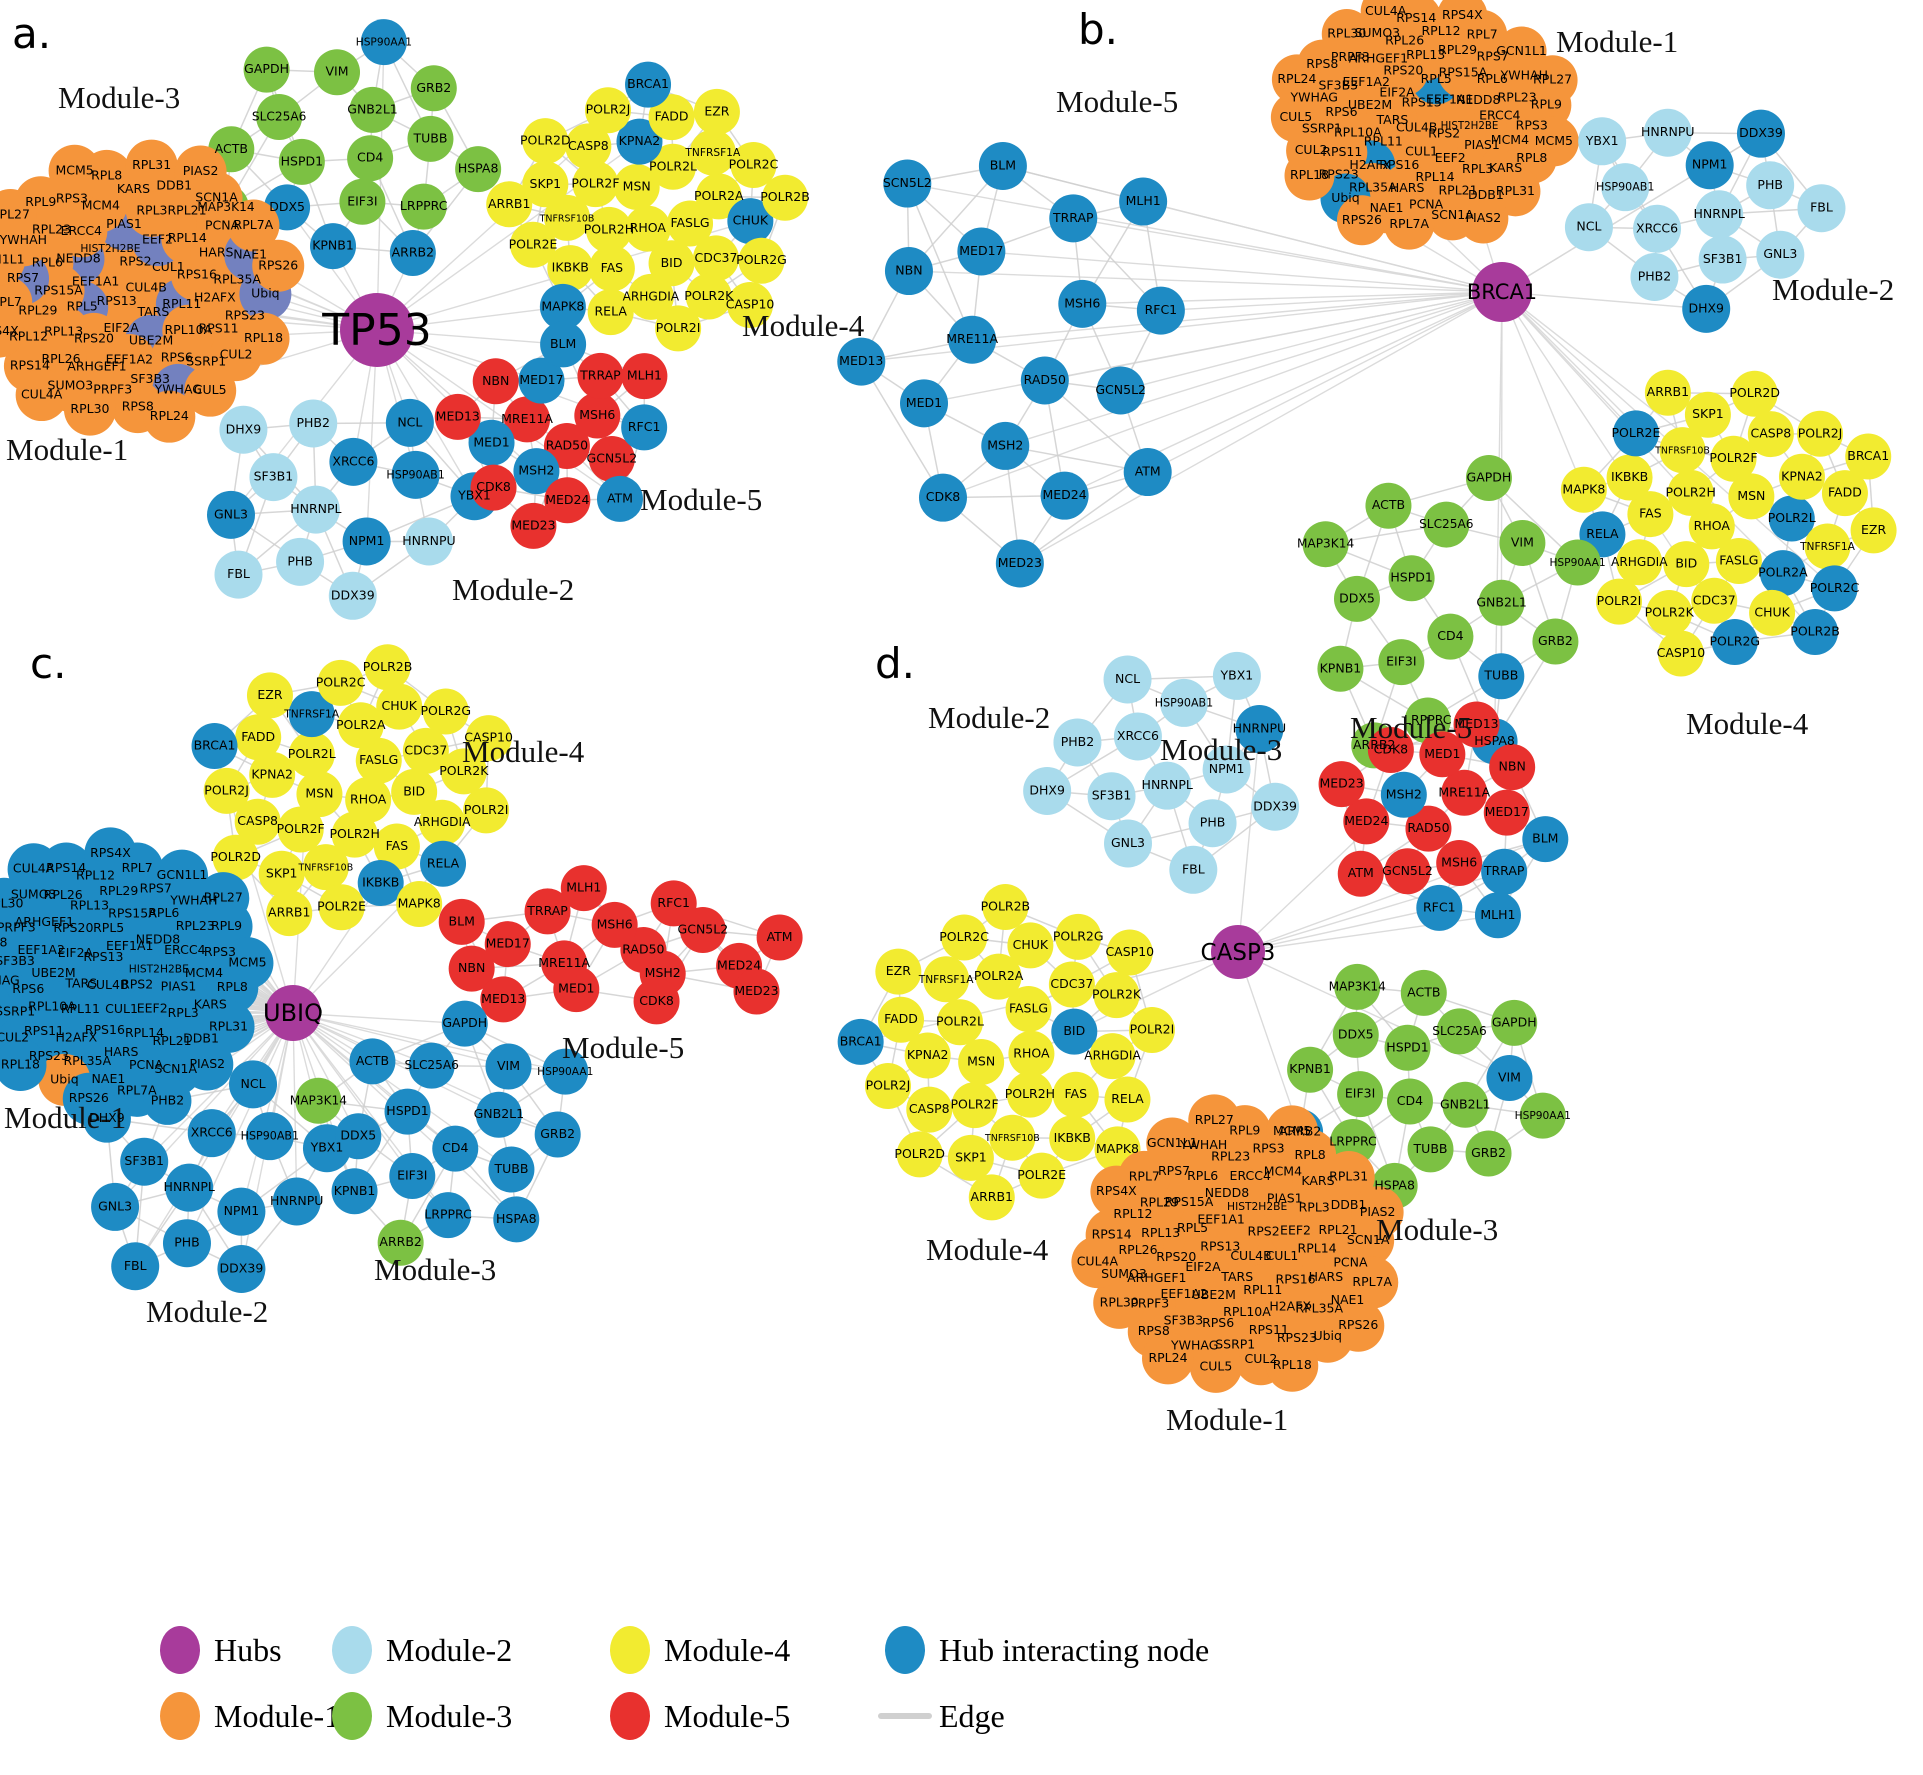 The image size is (1923, 1775). Describe the element at coordinates (1425, 54) in the screenshot. I see `gene-label-RPL13: RPL13` at that location.